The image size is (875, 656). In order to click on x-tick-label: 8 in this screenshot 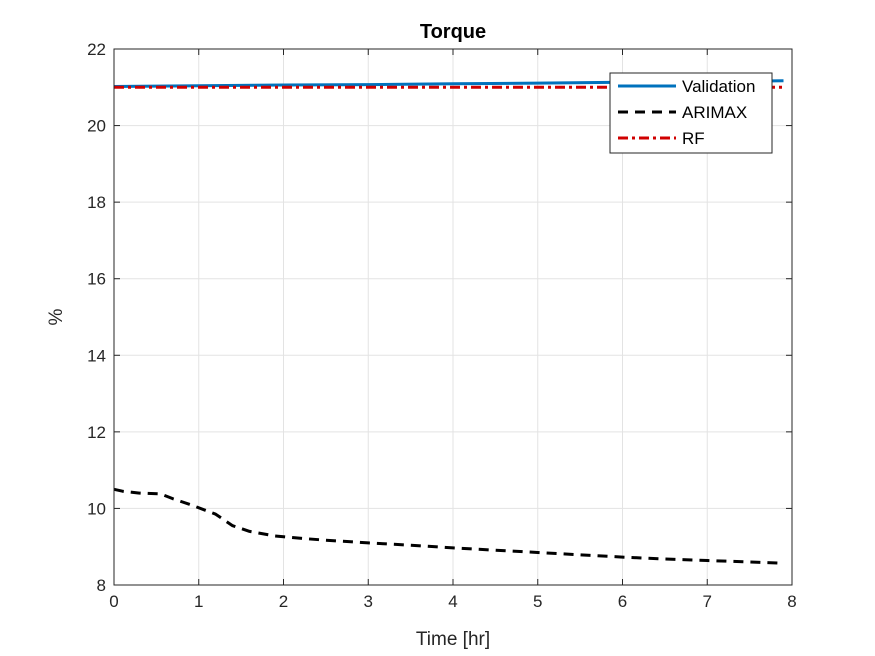, I will do `click(791, 601)`.